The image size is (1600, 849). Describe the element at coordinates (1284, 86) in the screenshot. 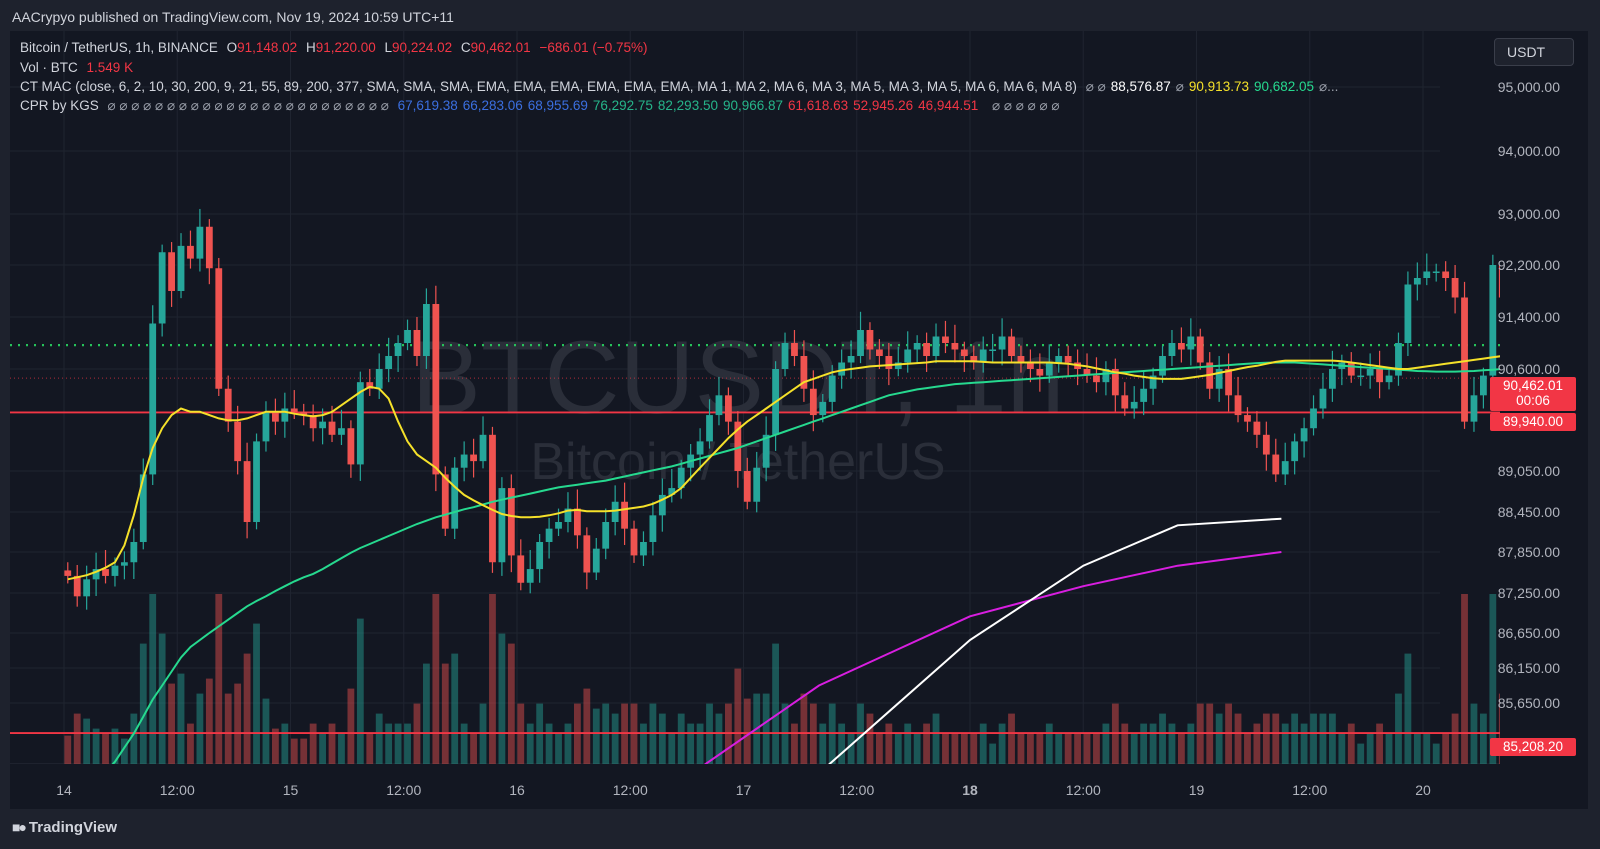

I see `ct-mac-value-4: 90,682.05` at that location.